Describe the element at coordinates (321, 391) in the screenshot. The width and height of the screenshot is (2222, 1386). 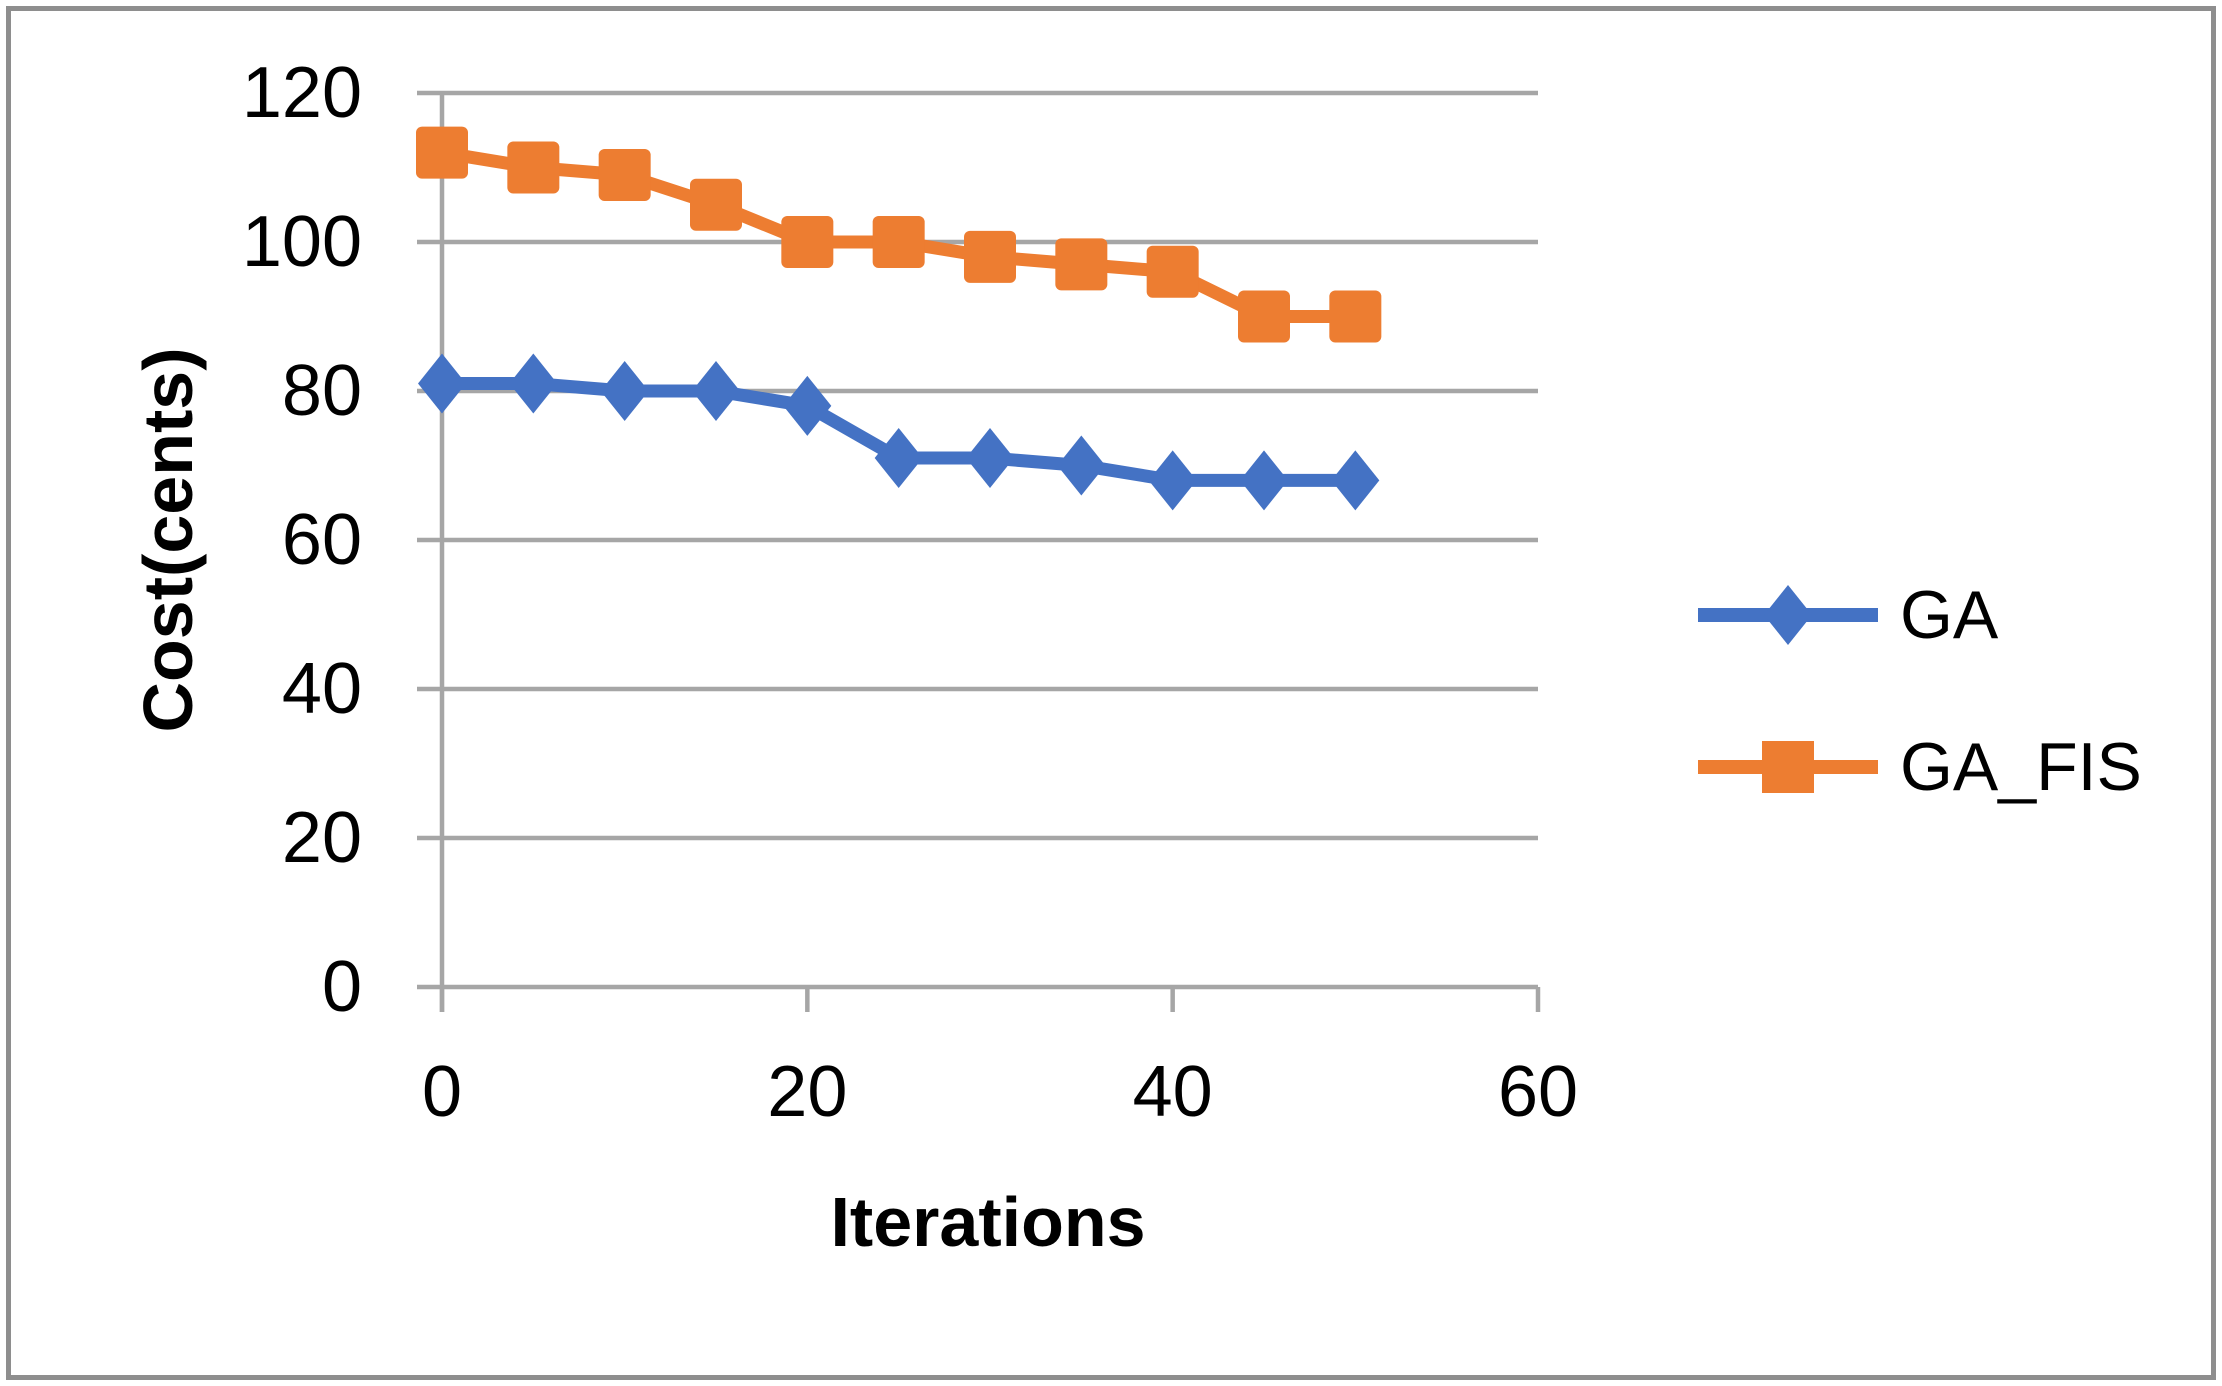
I see `y-tick-label: 80` at that location.